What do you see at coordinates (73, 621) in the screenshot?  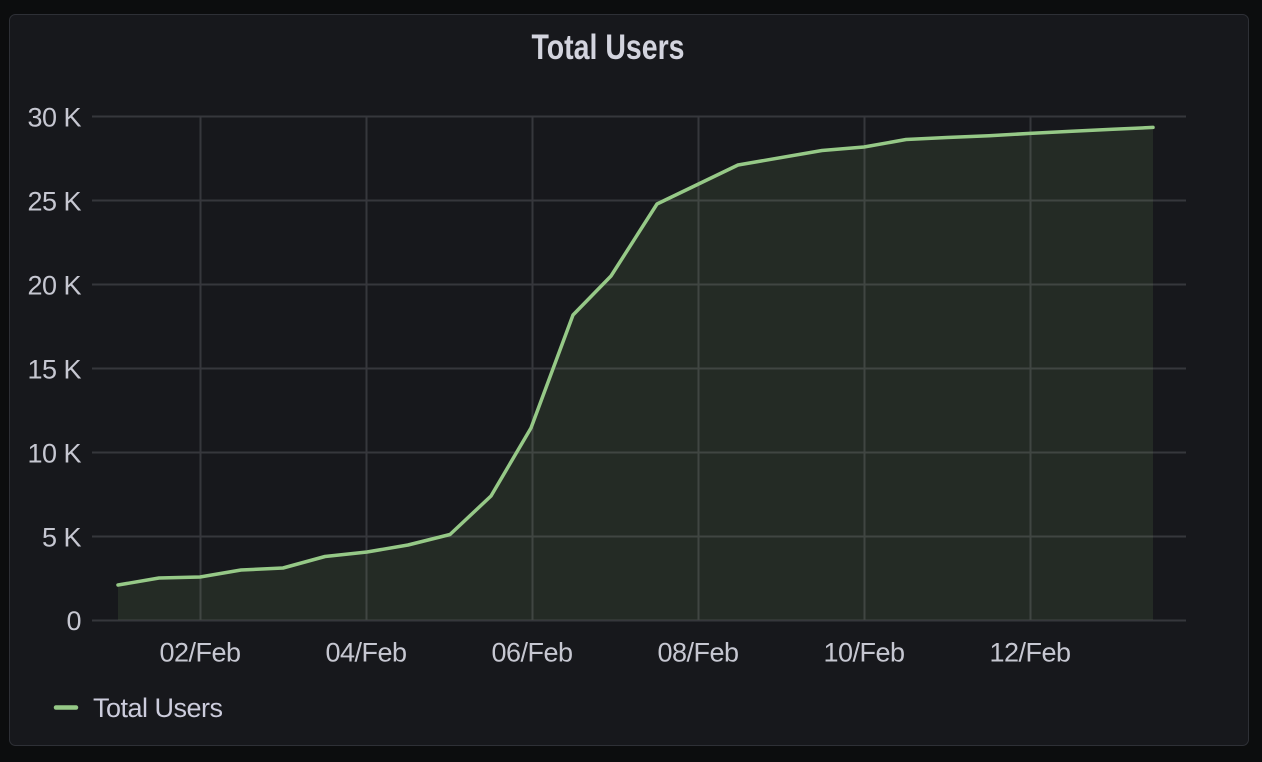 I see `svg-text: 0` at bounding box center [73, 621].